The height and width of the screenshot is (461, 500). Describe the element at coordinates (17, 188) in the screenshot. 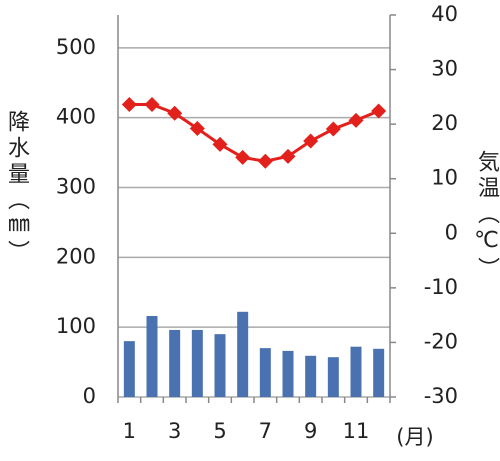

I see `y-axis-label: 降水量（㎜）` at that location.